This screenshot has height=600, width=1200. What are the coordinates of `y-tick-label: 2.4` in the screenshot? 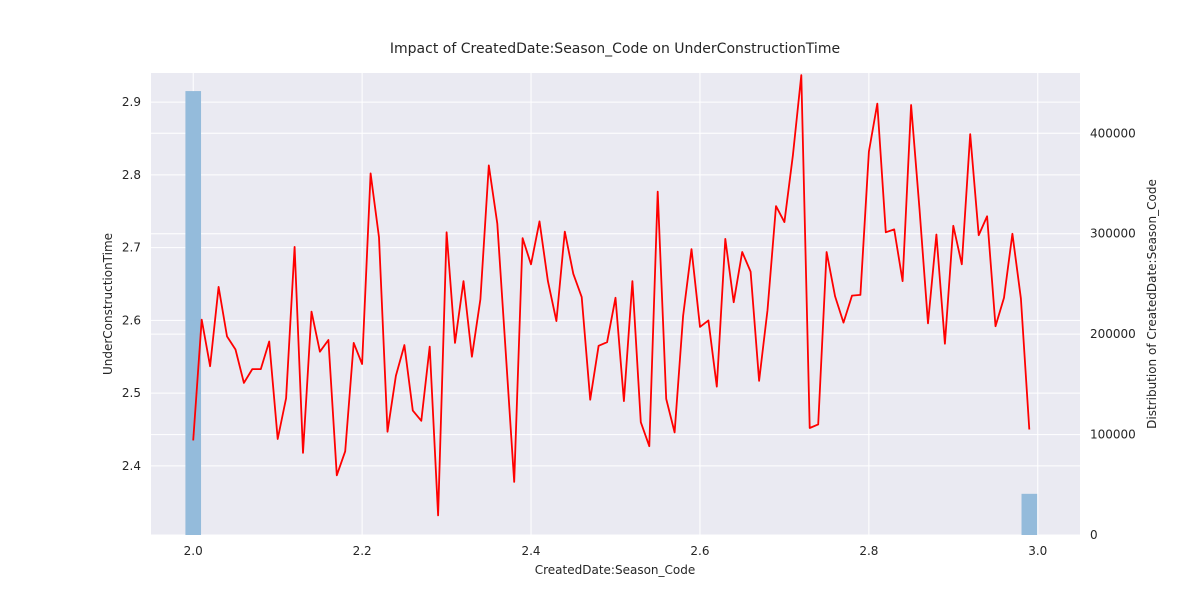 It's located at (131, 466).